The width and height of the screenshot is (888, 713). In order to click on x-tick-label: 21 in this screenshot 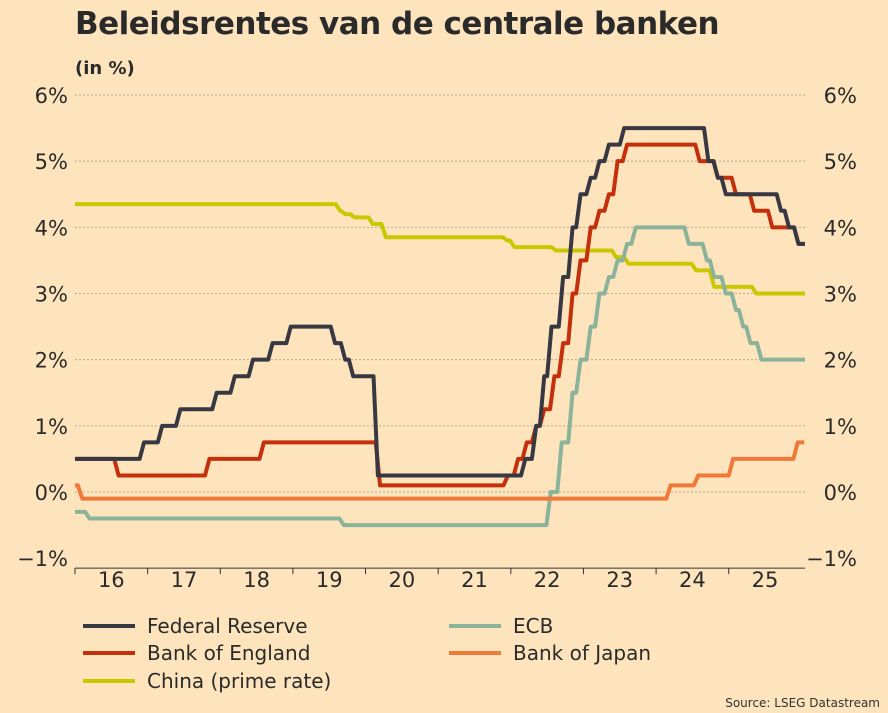, I will do `click(474, 580)`.